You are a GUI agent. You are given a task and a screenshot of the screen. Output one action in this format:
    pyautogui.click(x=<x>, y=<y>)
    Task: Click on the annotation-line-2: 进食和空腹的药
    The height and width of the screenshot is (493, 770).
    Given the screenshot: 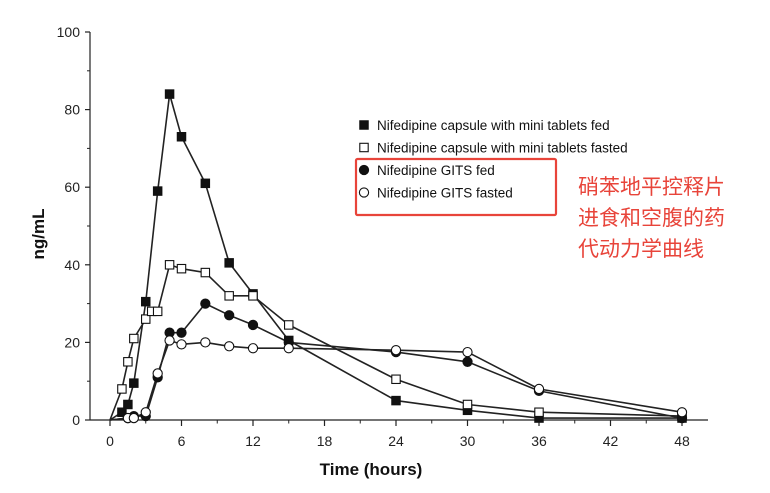 What is the action you would take?
    pyautogui.click(x=651, y=218)
    